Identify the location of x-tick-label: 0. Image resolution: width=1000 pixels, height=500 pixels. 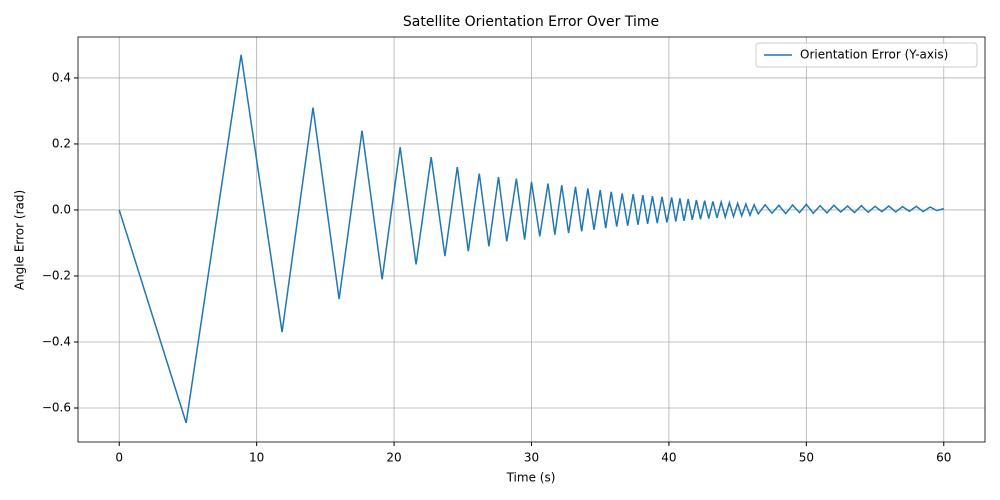
(119, 458).